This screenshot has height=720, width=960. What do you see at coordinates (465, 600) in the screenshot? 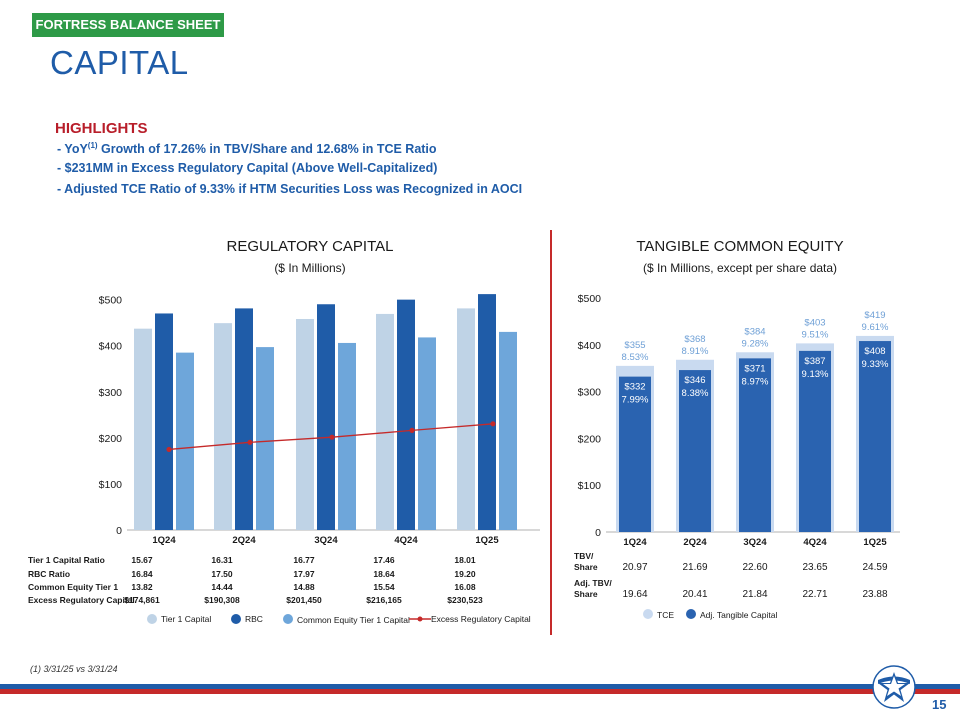
I see `regulatory-table-cell: $230,523` at bounding box center [465, 600].